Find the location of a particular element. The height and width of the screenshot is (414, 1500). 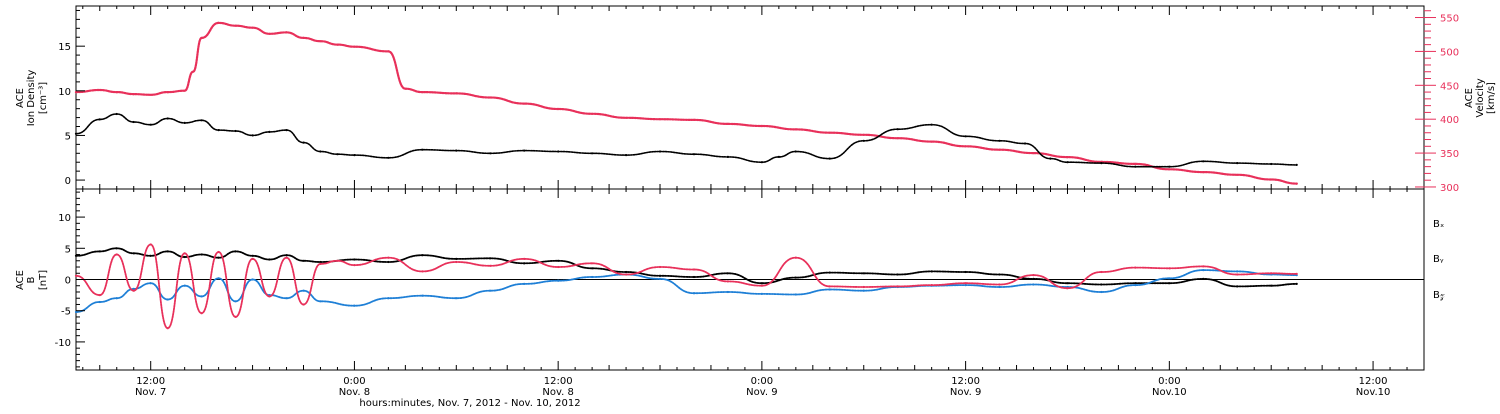

time-tick-label: 12:00 is located at coordinates (965, 381).